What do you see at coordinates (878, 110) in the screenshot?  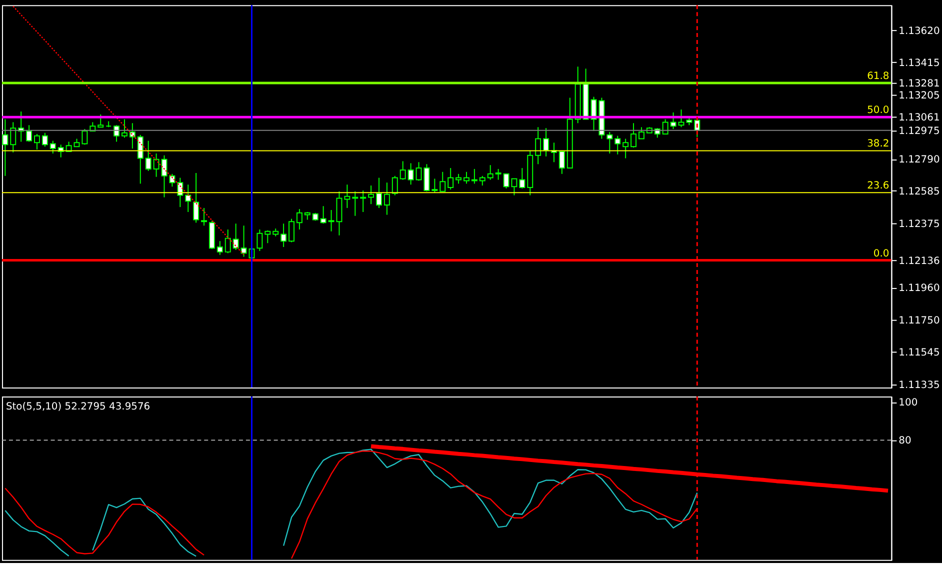 I see `annotation: 50.0` at bounding box center [878, 110].